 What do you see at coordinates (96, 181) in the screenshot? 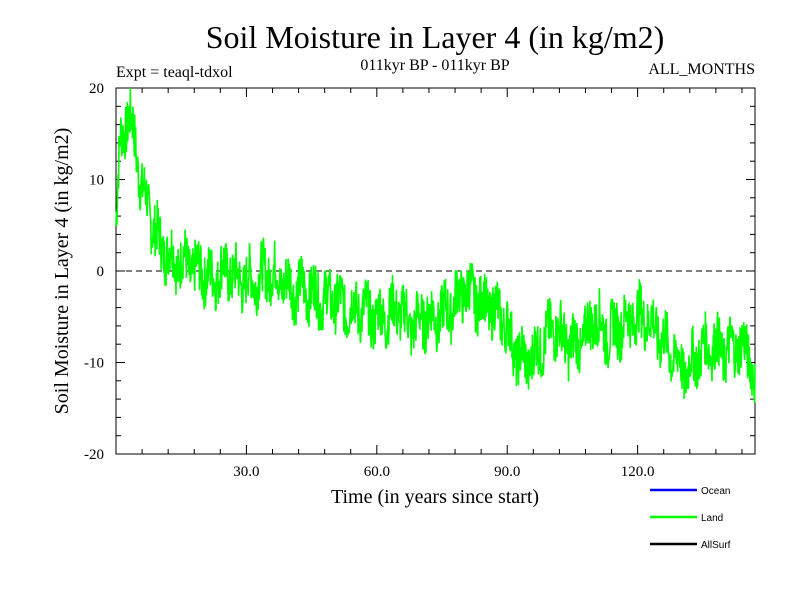
I see `y-tick-label: 10` at bounding box center [96, 181].